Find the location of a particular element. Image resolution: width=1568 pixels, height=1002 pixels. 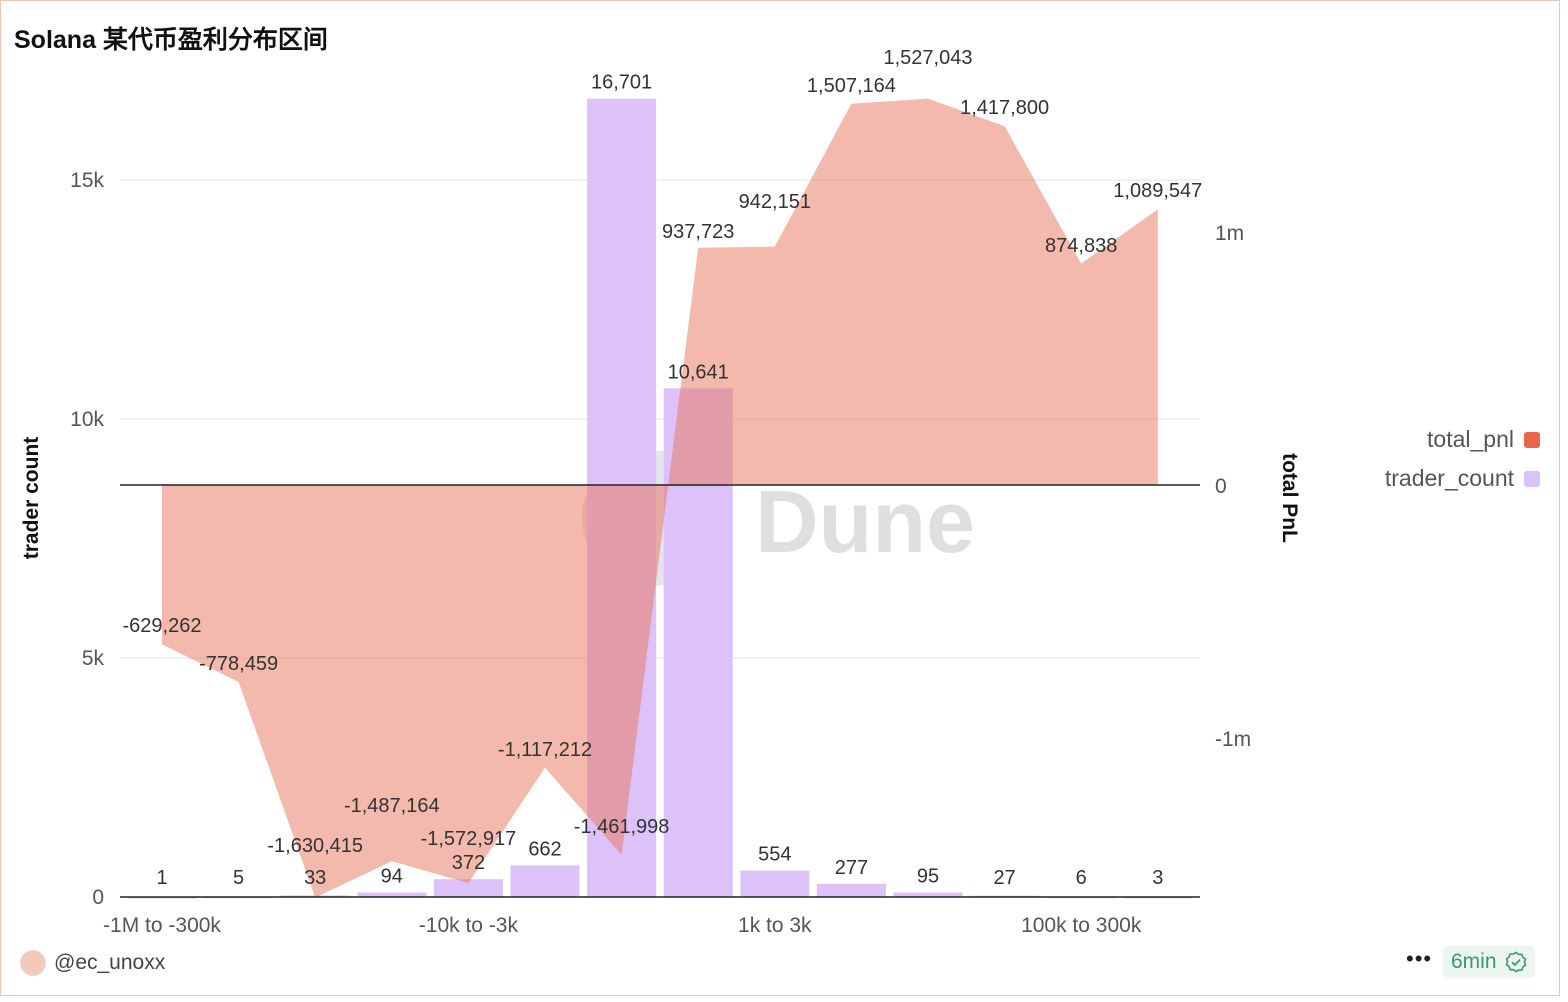

y-tick-label: 15k is located at coordinates (87, 180).